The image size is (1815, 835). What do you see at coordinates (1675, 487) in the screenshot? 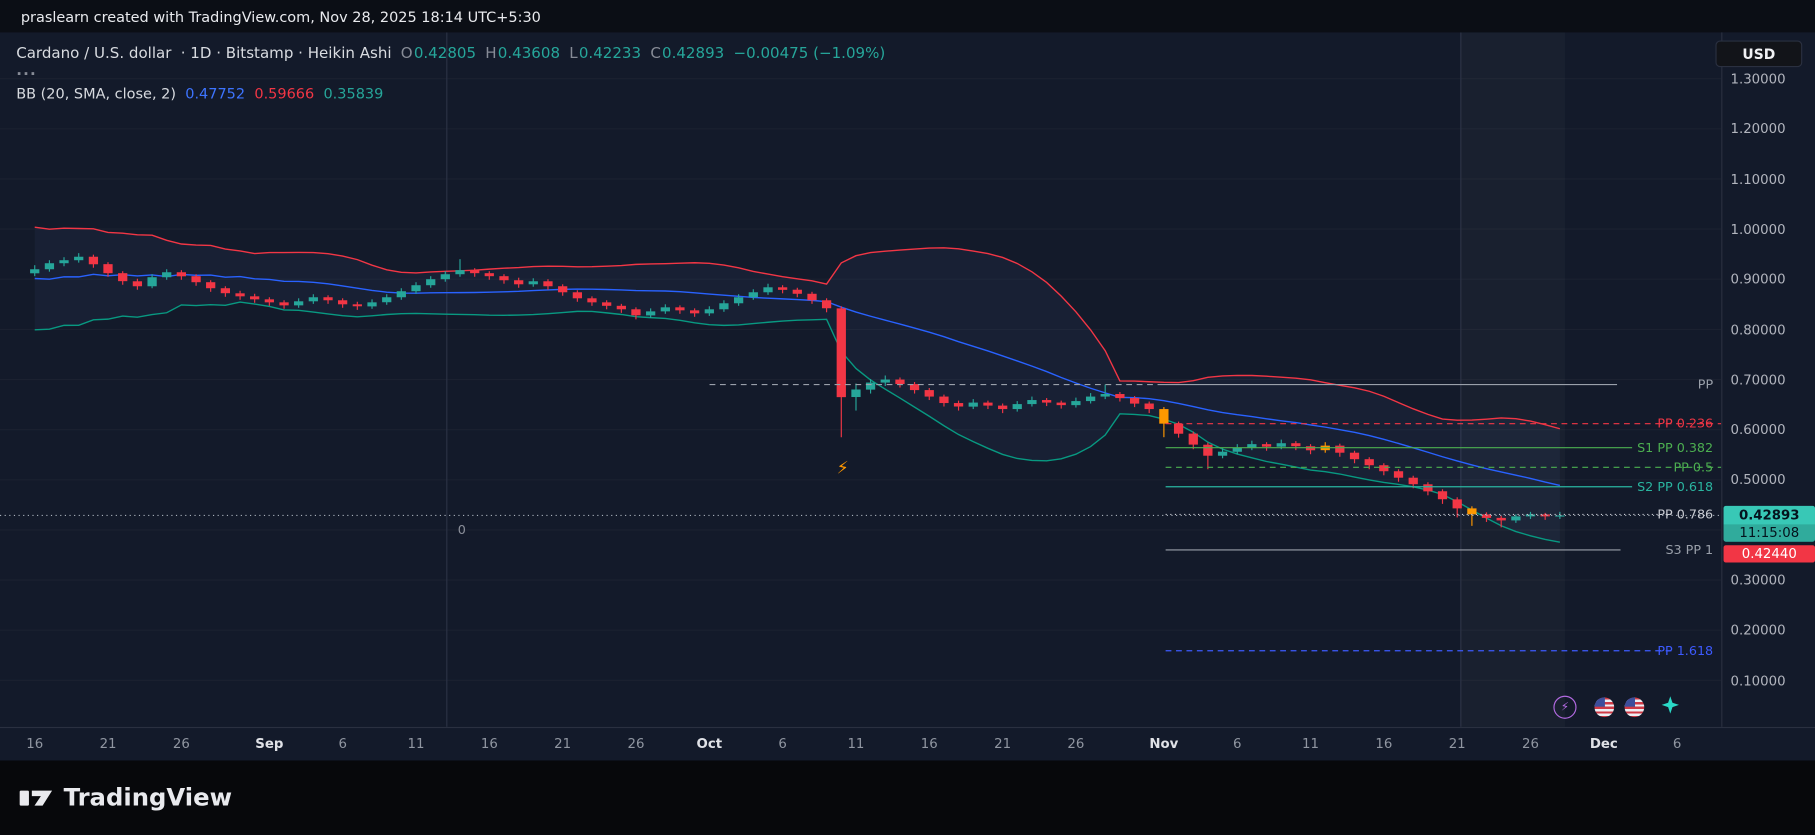
I see `pivot-label: S2 PP 0.618` at bounding box center [1675, 487].